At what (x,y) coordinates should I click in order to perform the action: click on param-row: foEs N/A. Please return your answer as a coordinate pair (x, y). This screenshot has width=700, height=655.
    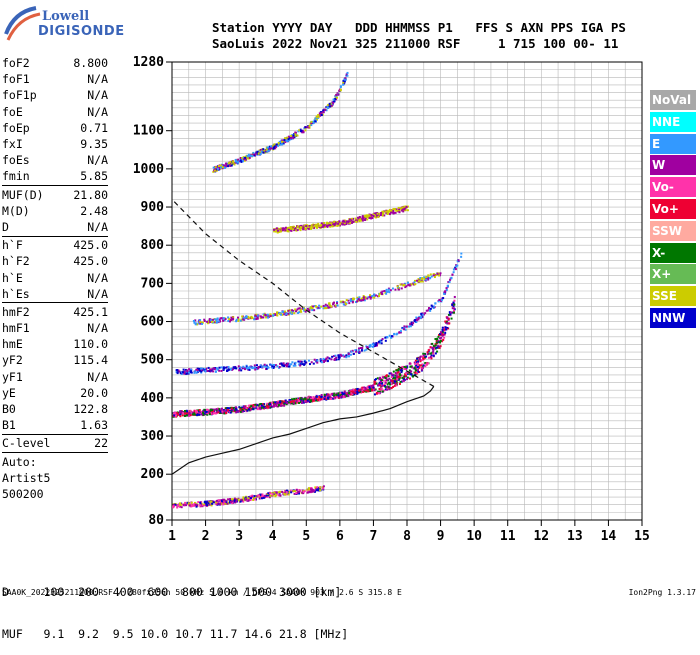
    Looking at the image, I should click on (55, 160).